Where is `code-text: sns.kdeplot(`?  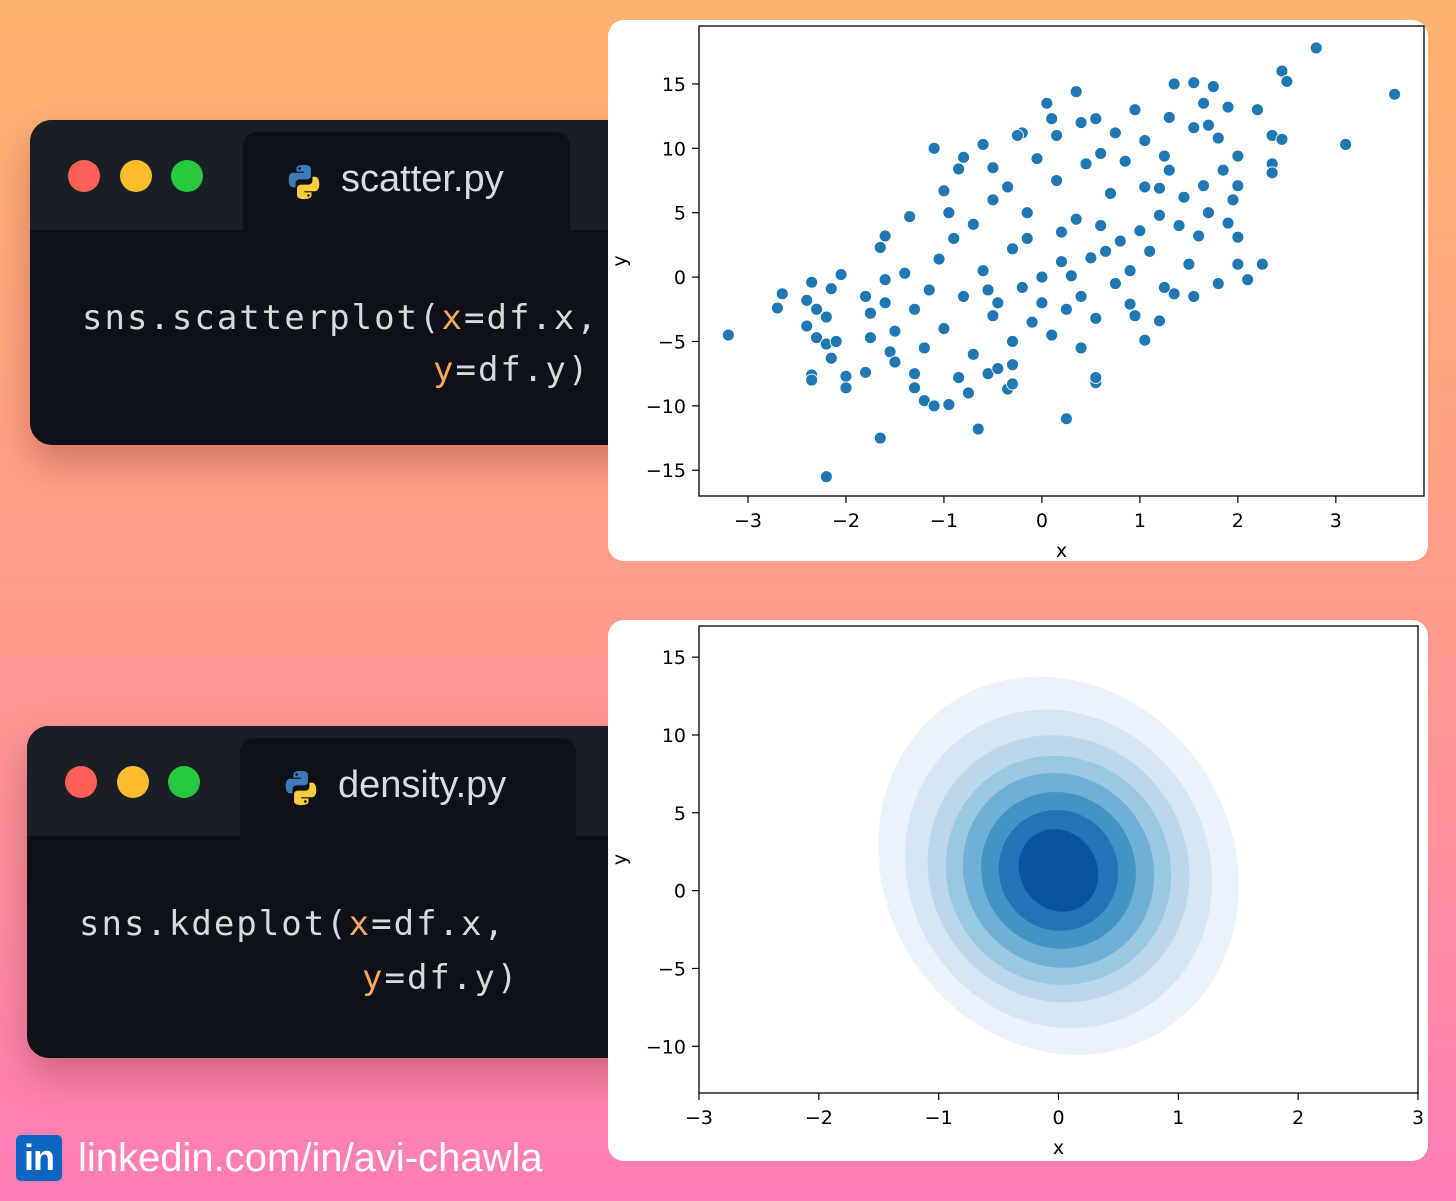
code-text: sns.kdeplot( is located at coordinates (214, 924).